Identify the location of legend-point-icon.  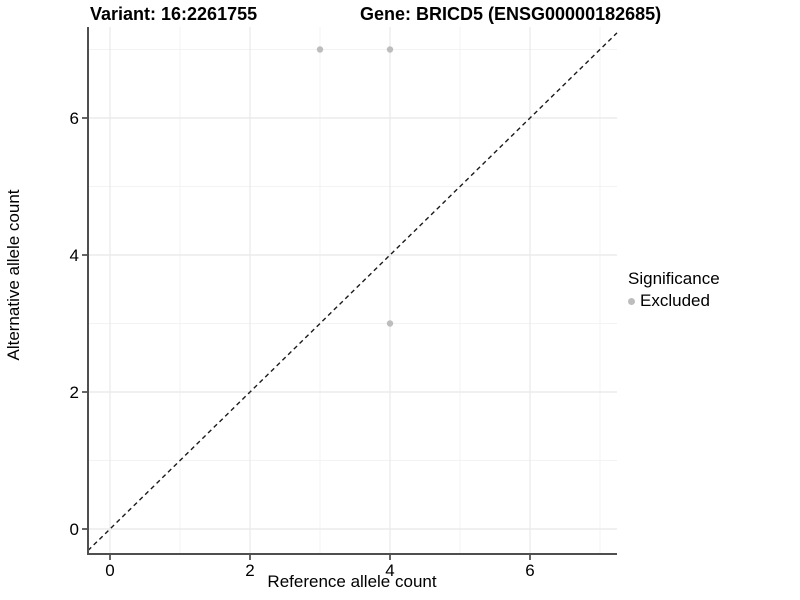
(631, 301).